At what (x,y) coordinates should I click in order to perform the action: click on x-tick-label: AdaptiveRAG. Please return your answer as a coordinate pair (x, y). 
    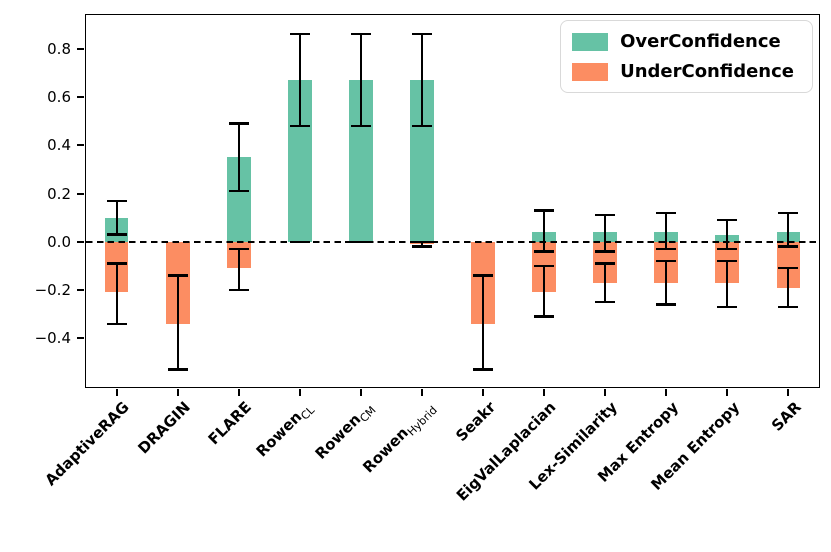
    Looking at the image, I should click on (87, 444).